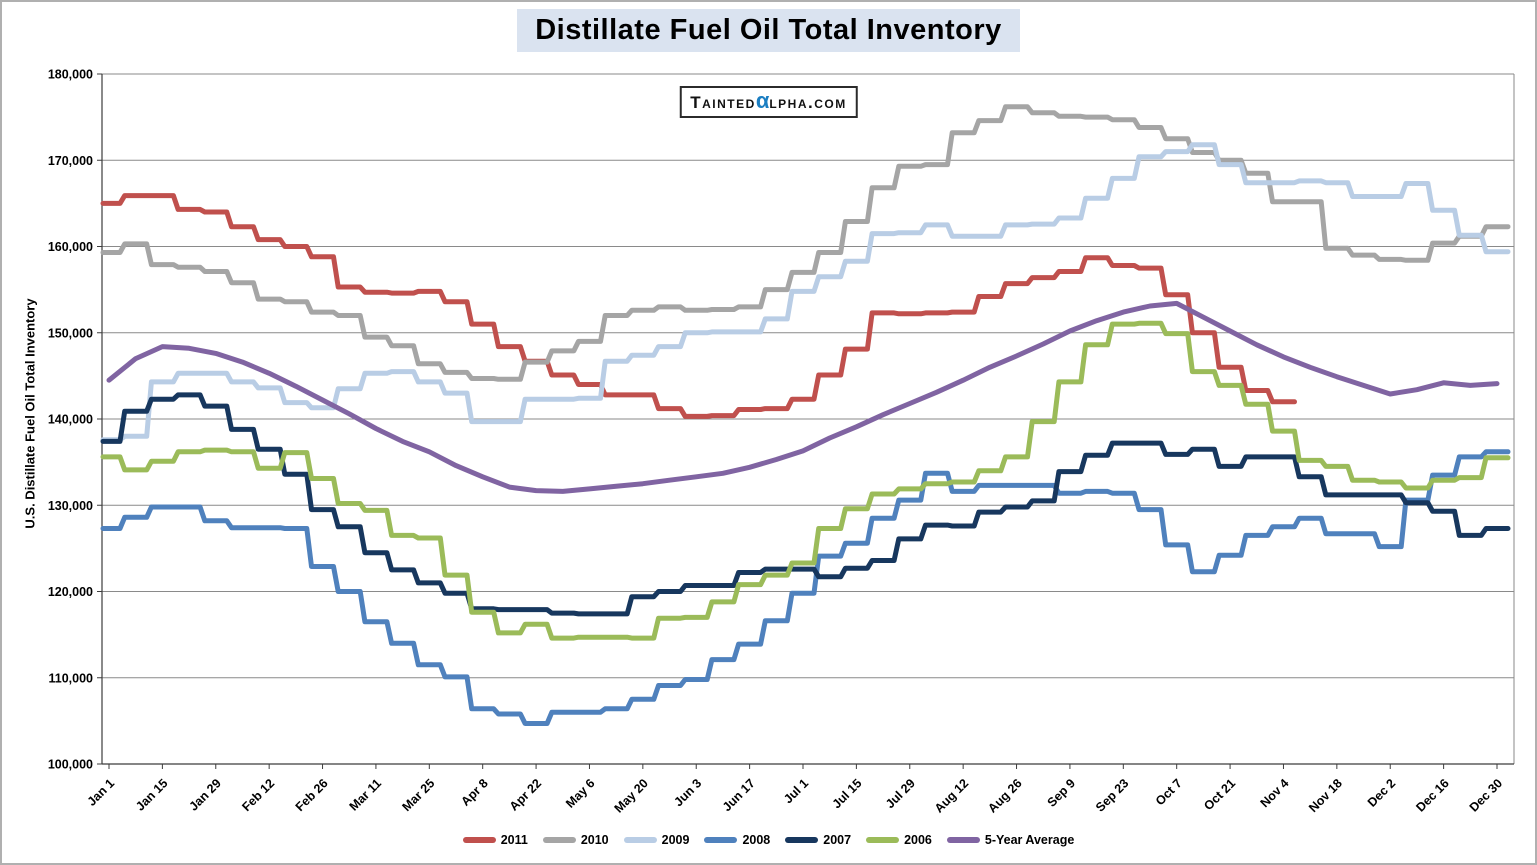 This screenshot has height=865, width=1537. What do you see at coordinates (70, 592) in the screenshot?
I see `y-tick-label: 120,000` at bounding box center [70, 592].